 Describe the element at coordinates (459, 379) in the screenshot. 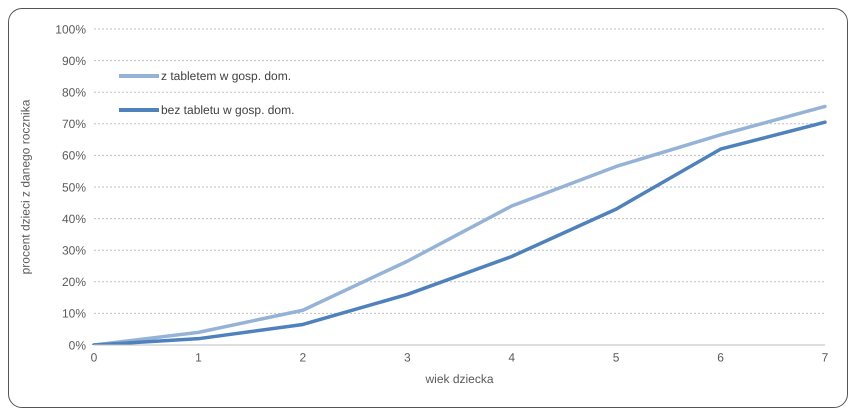

I see `x-axis-title: wiek dziecka` at that location.